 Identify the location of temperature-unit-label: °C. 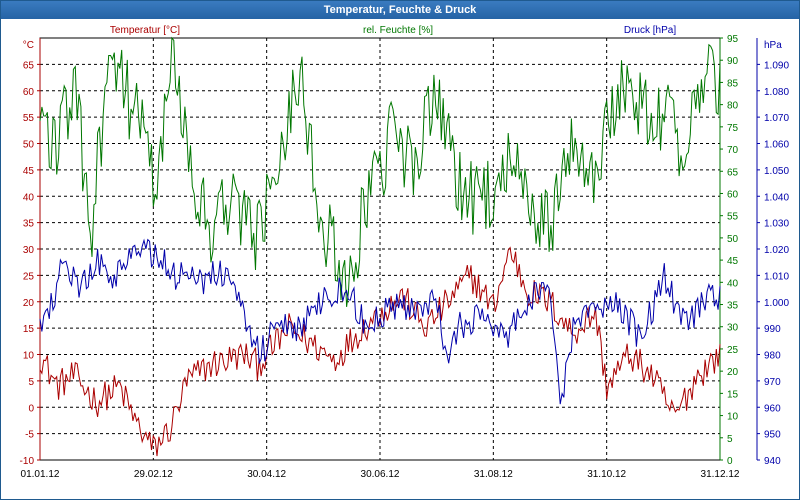
(28, 45).